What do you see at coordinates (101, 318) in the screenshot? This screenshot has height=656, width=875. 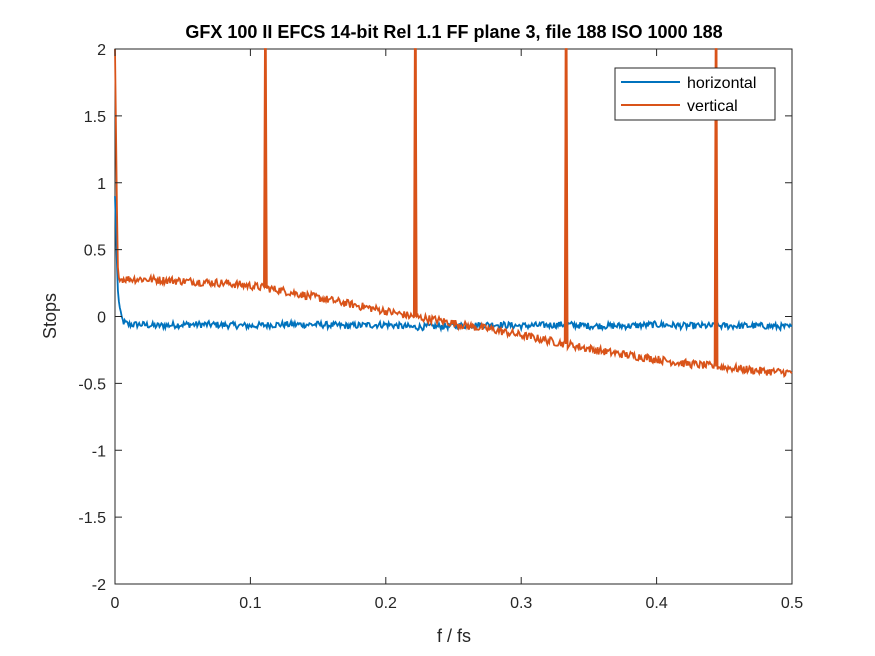 I see `y-tick-label: 0` at bounding box center [101, 318].